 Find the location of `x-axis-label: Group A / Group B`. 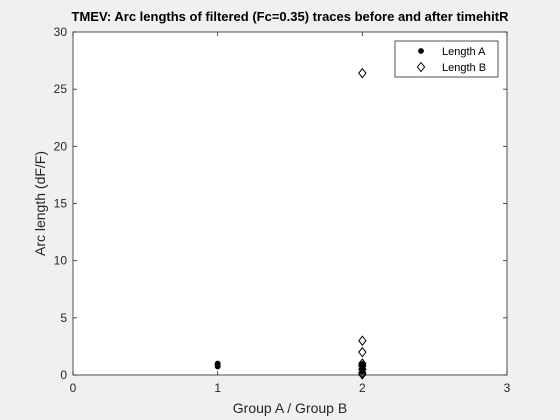

x-axis-label: Group A / Group B is located at coordinates (290, 408).